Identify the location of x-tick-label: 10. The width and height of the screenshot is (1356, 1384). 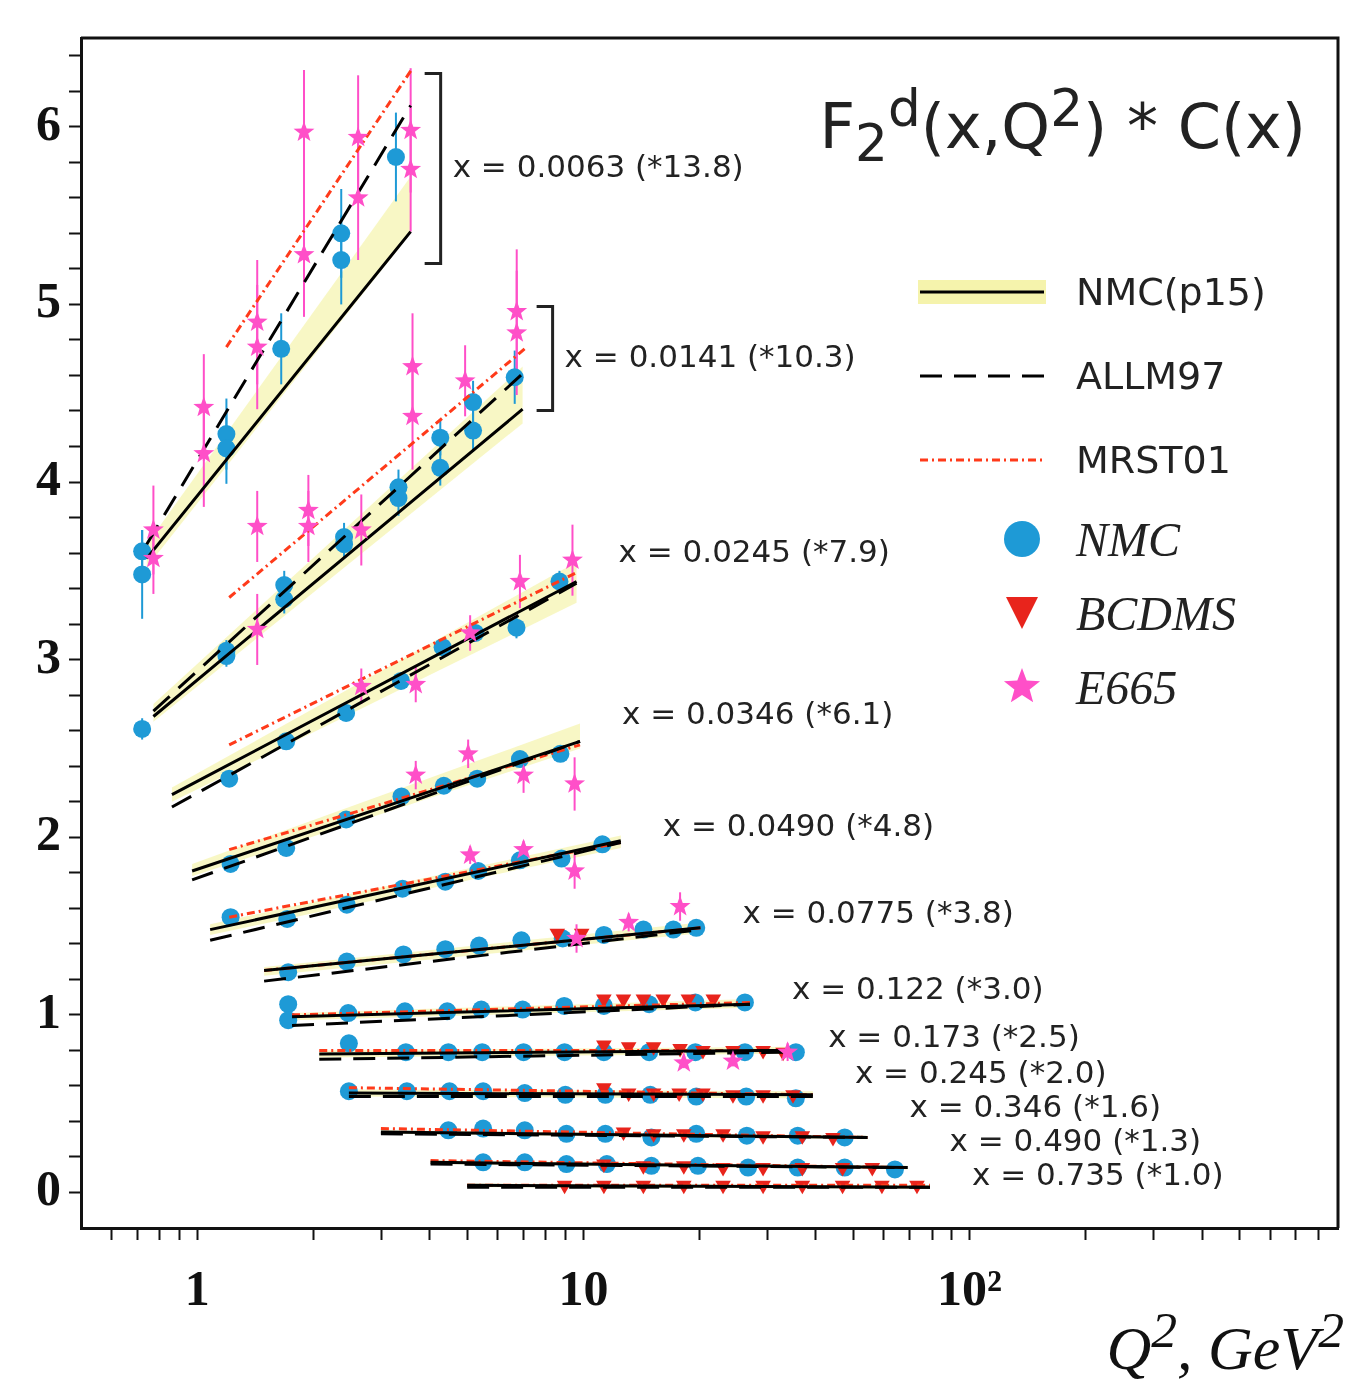
(583, 1287).